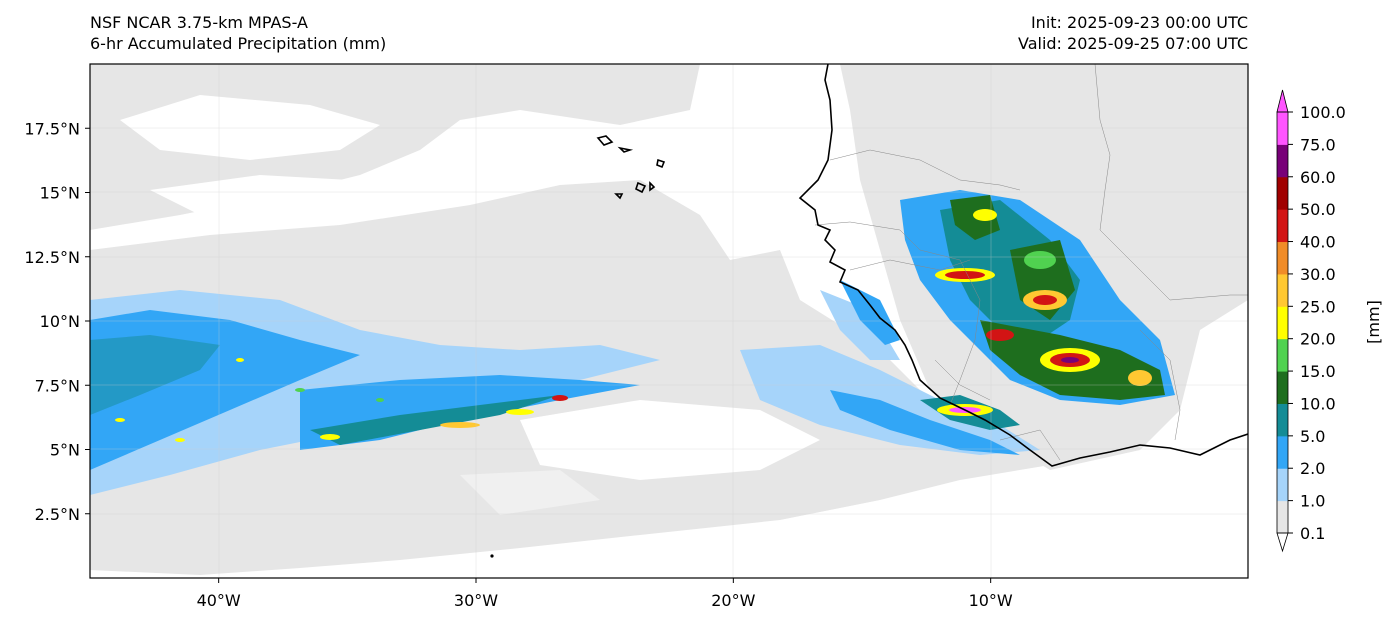 This screenshot has width=1396, height=623. I want to click on colorbar-tick-label: 10.0, so click(1318, 403).